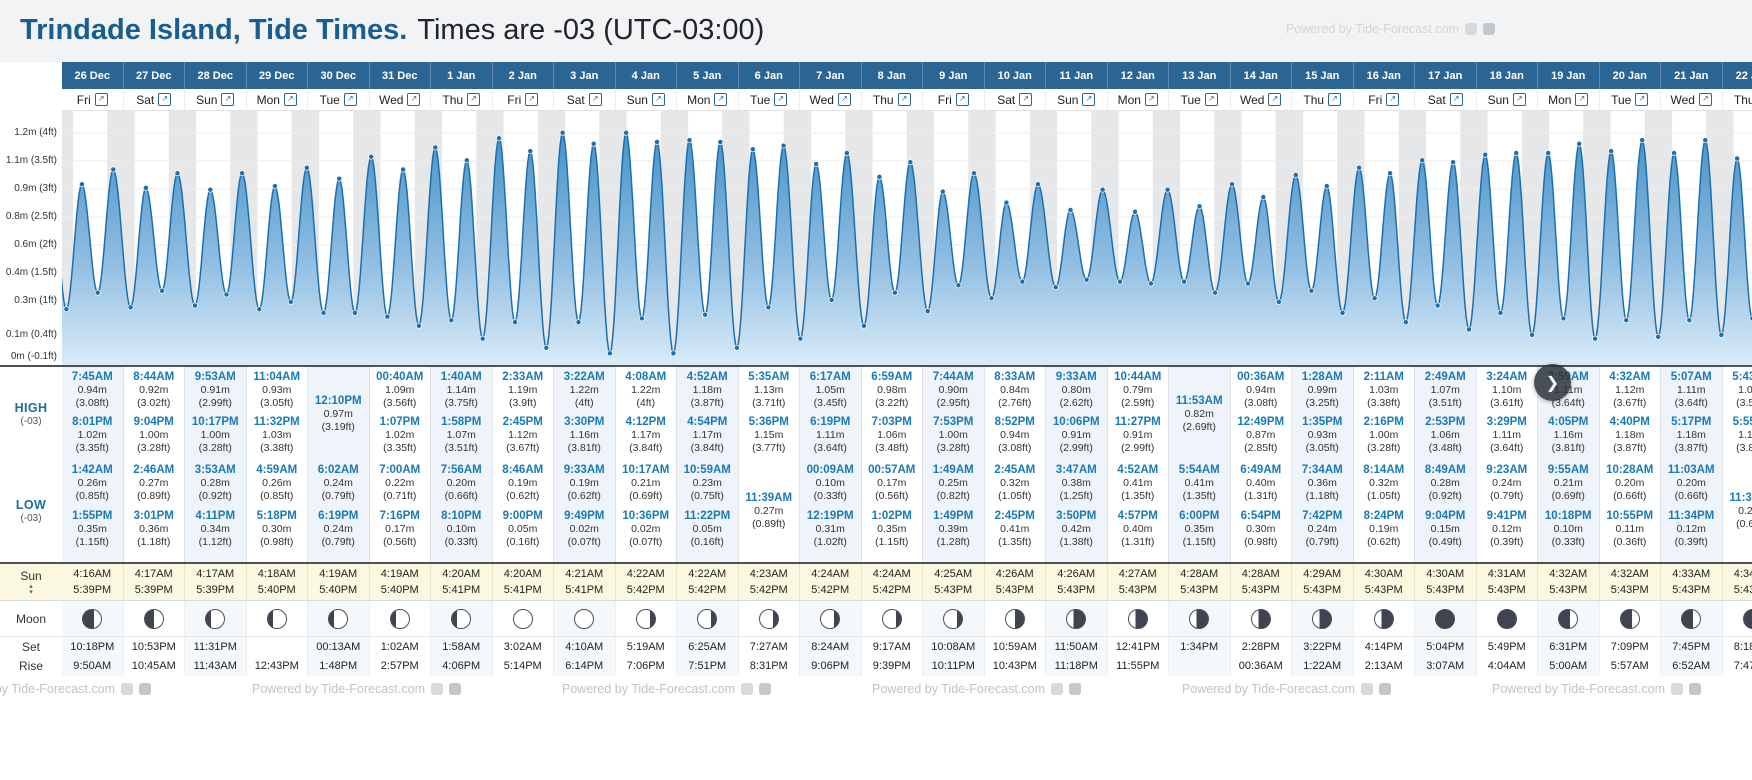  What do you see at coordinates (584, 422) in the screenshot?
I see `tide-time-link: 3:30PM` at bounding box center [584, 422].